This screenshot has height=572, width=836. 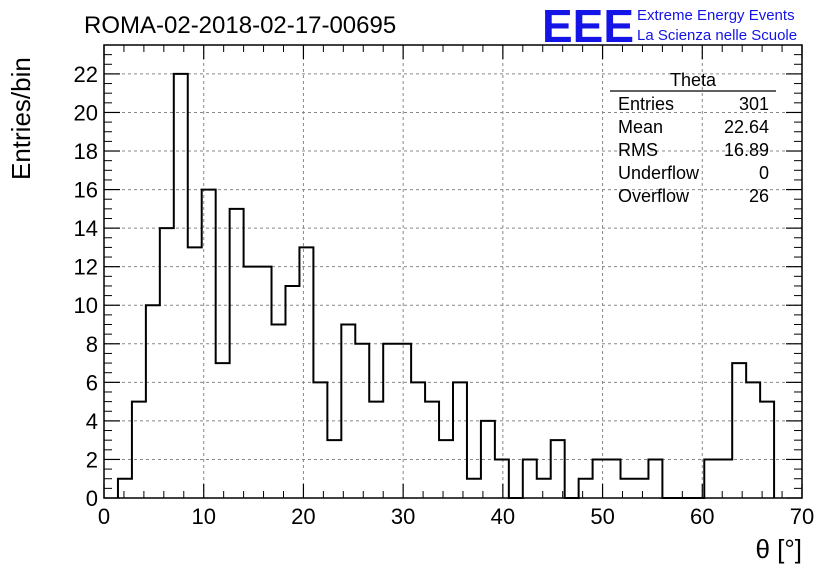 I want to click on stats-title: Theta, so click(x=693, y=80).